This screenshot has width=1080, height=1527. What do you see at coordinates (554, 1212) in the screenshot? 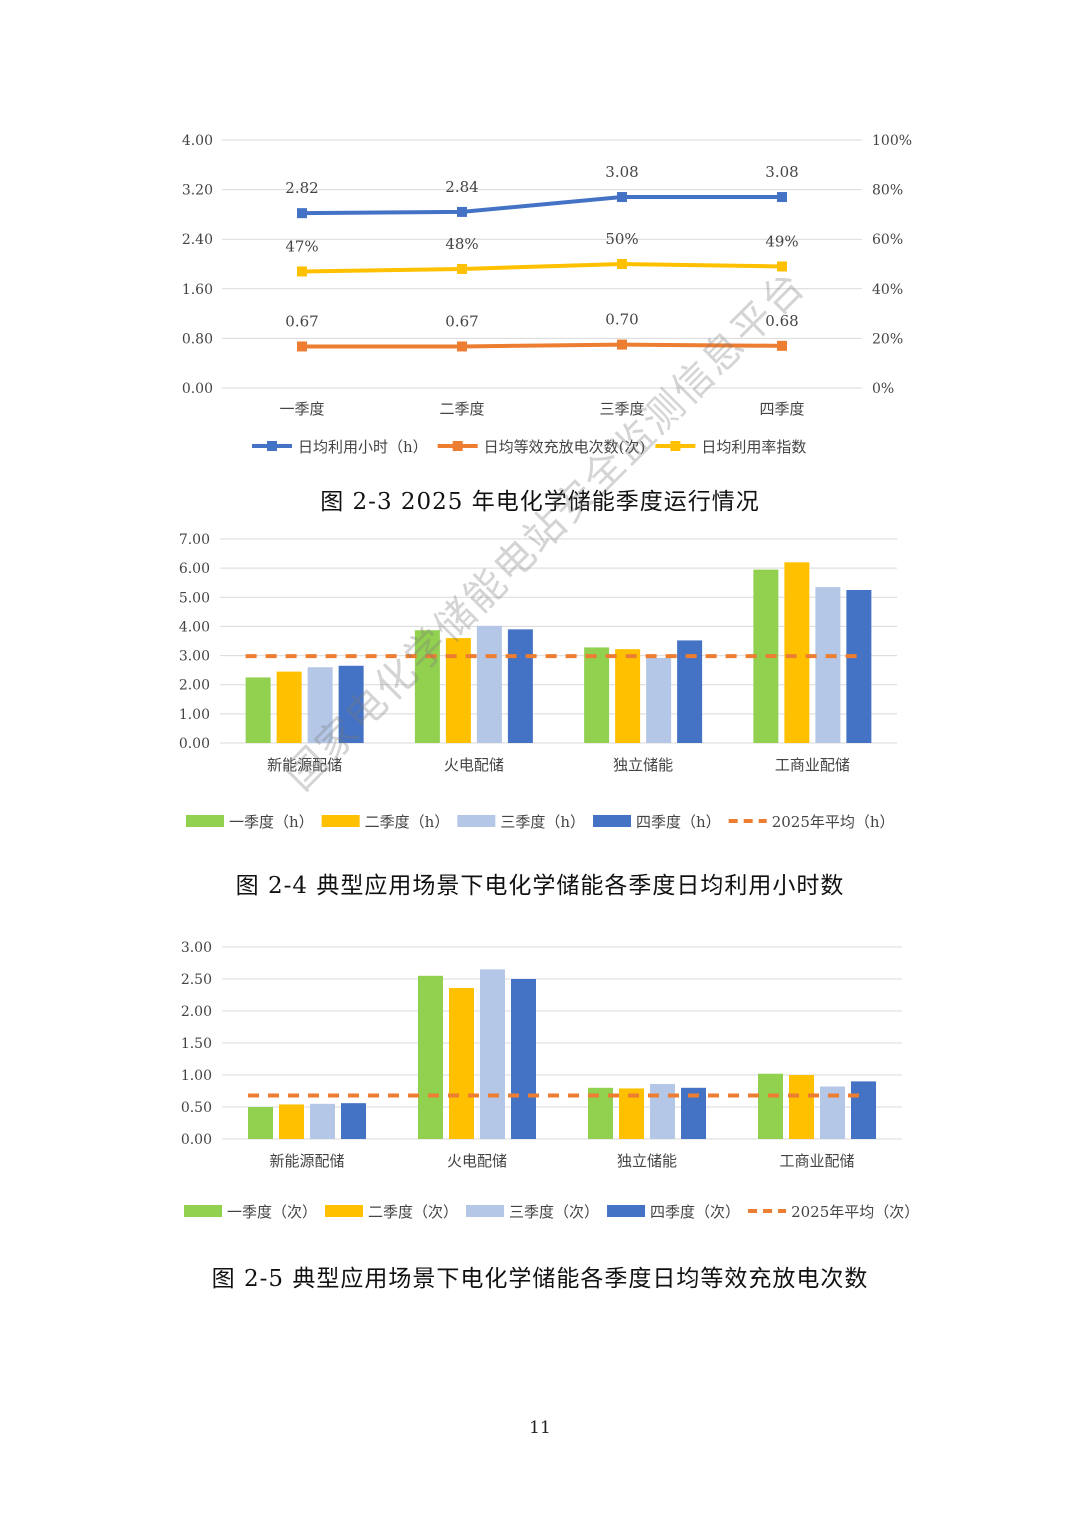
I see `legend-label: 三季度（次）` at bounding box center [554, 1212].